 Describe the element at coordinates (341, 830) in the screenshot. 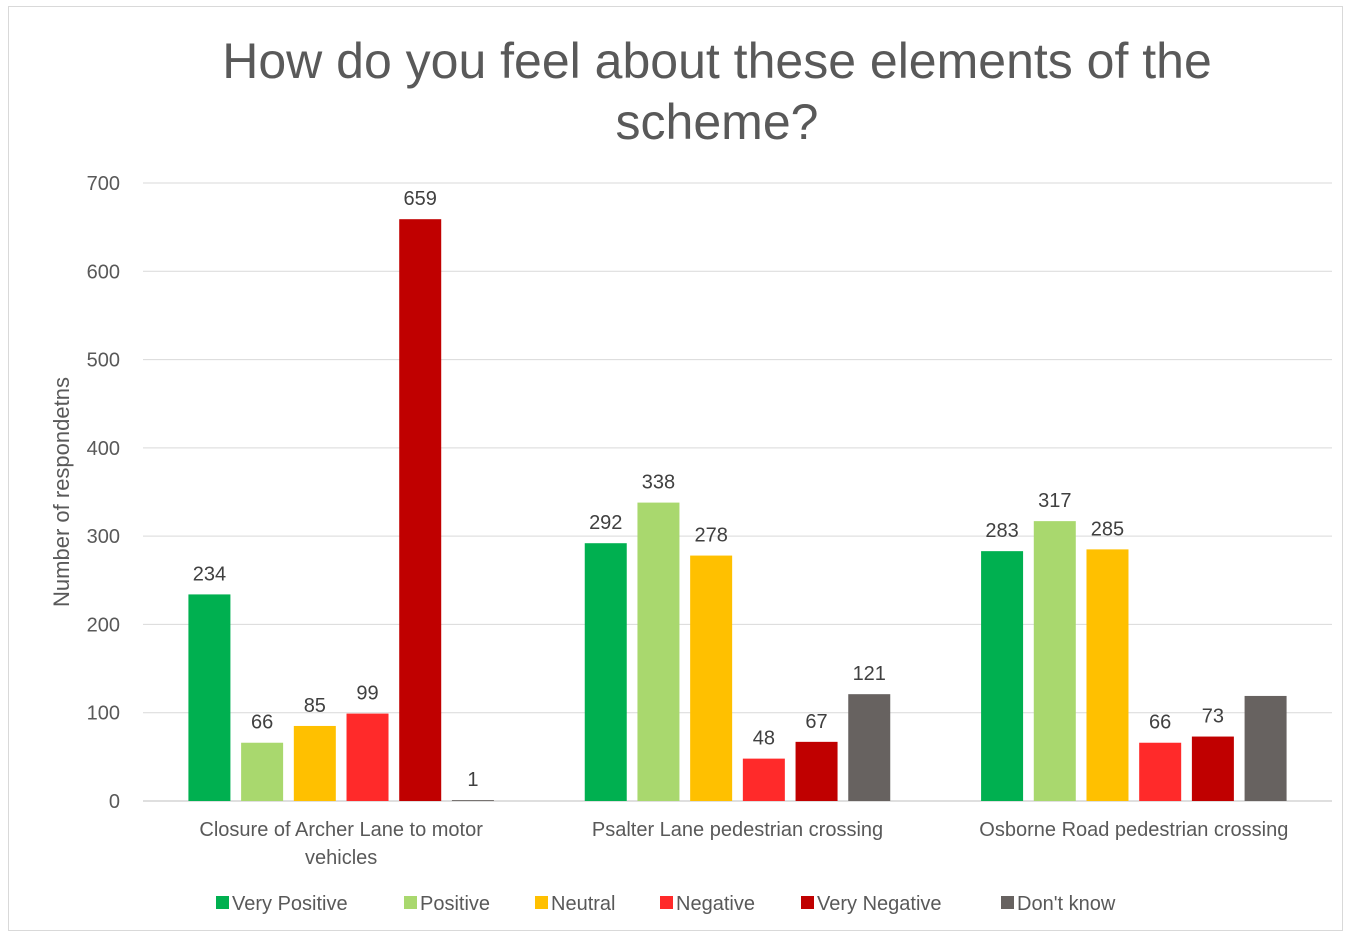

I see `x-category-label: Closure of Archer Lane to motor` at that location.